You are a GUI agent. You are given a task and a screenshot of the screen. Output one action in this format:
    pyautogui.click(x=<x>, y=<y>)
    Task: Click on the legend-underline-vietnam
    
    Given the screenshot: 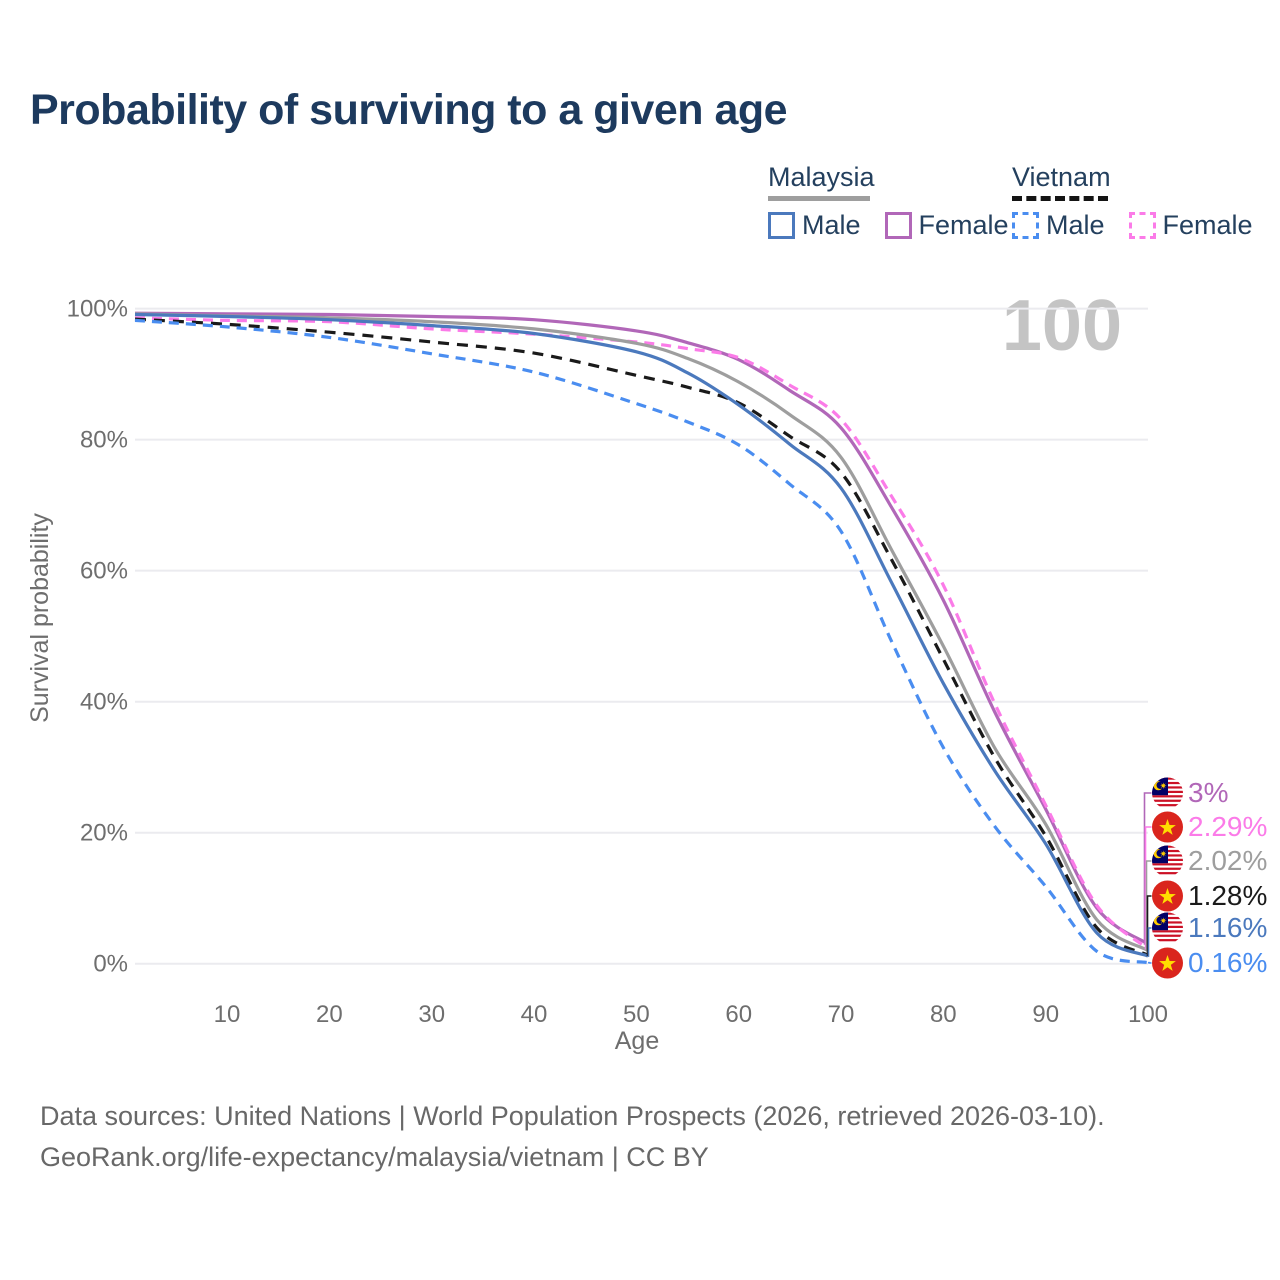 What is the action you would take?
    pyautogui.click(x=1060, y=198)
    